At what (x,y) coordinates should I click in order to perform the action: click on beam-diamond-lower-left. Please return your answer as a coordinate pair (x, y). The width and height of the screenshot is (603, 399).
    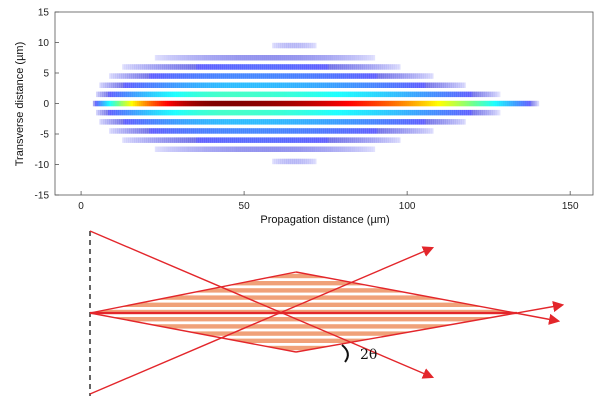
    Looking at the image, I should click on (193, 332).